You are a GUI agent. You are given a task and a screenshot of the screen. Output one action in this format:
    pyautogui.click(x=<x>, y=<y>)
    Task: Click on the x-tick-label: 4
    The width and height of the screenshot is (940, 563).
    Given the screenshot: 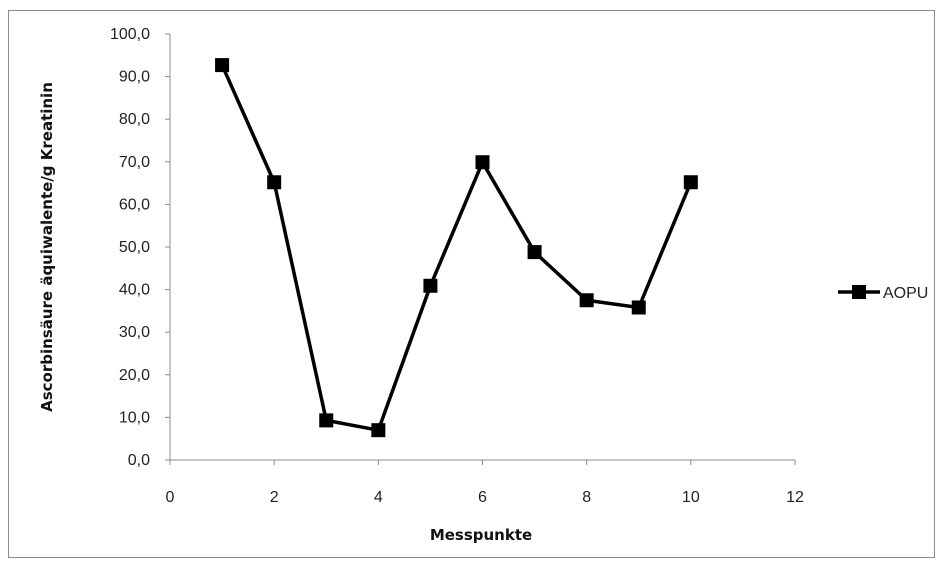 What is the action you would take?
    pyautogui.click(x=378, y=497)
    